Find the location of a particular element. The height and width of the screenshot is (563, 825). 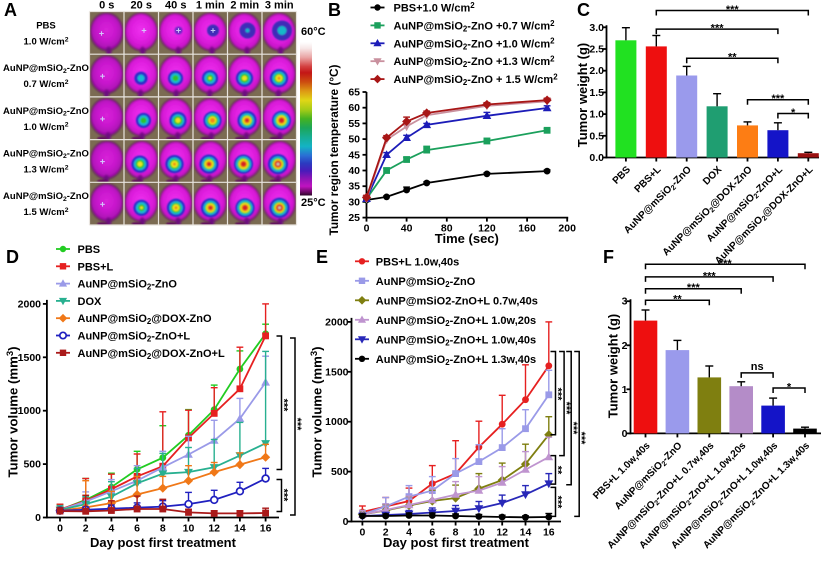

svg-text: 2.5 is located at coordinates (596, 50).